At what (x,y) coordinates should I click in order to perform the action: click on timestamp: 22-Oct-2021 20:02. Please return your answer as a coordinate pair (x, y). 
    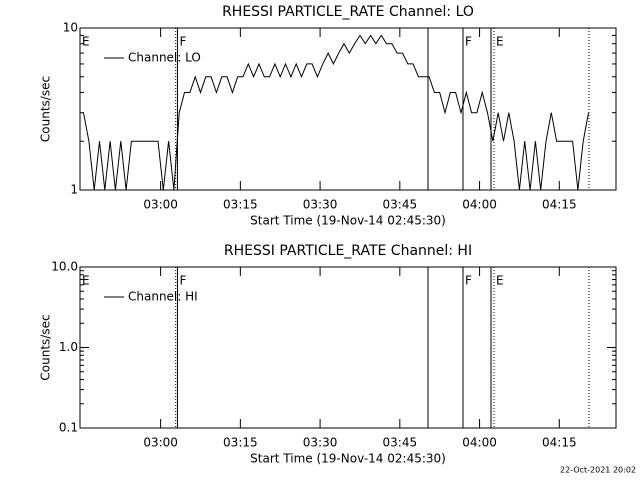
    Looking at the image, I should click on (598, 470).